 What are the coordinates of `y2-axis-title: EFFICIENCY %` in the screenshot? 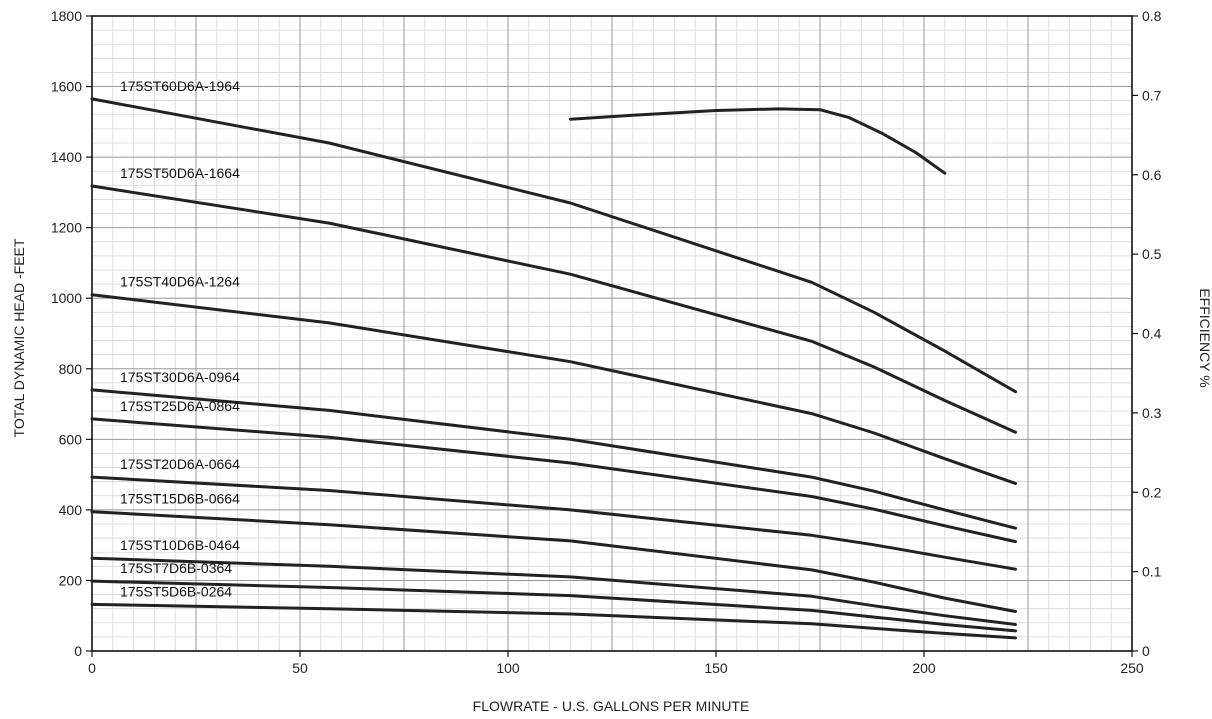 It's located at (1204, 337).